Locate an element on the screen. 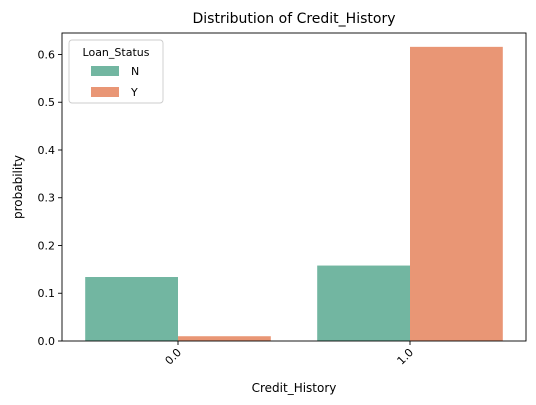 The image size is (536, 405). legend-swatch-y is located at coordinates (105, 92).